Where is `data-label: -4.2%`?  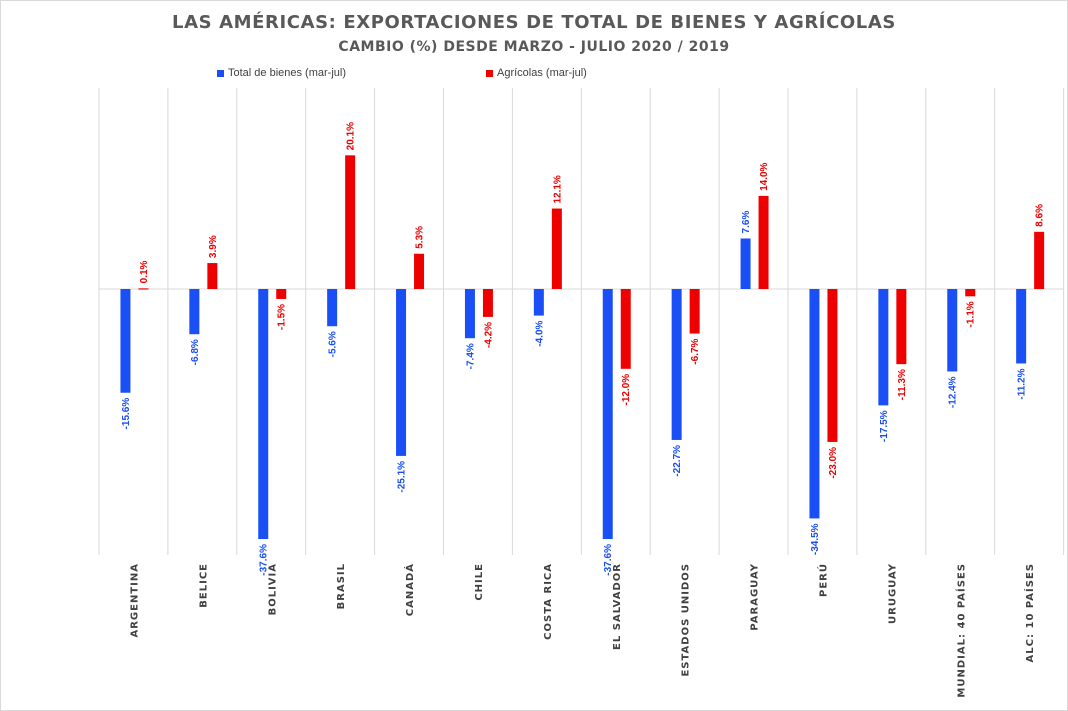
data-label: -4.2% is located at coordinates (488, 335).